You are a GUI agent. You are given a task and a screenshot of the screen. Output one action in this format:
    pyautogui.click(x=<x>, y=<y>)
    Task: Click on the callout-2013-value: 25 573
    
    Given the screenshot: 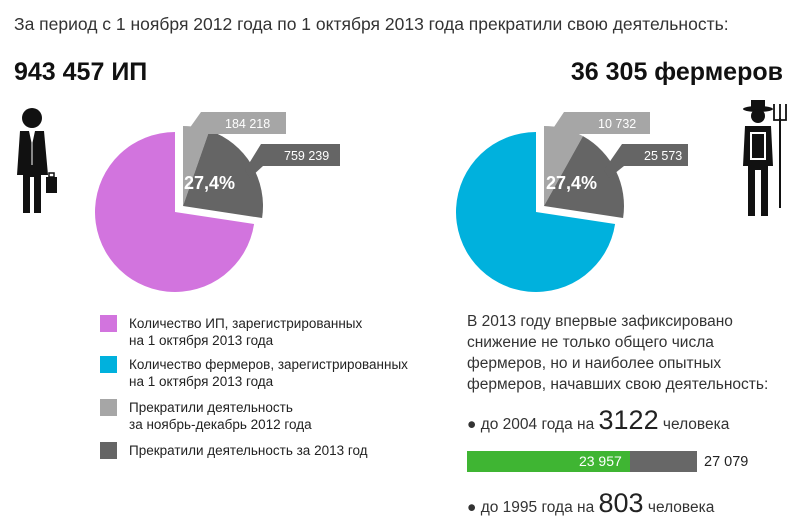 What is the action you would take?
    pyautogui.click(x=663, y=156)
    